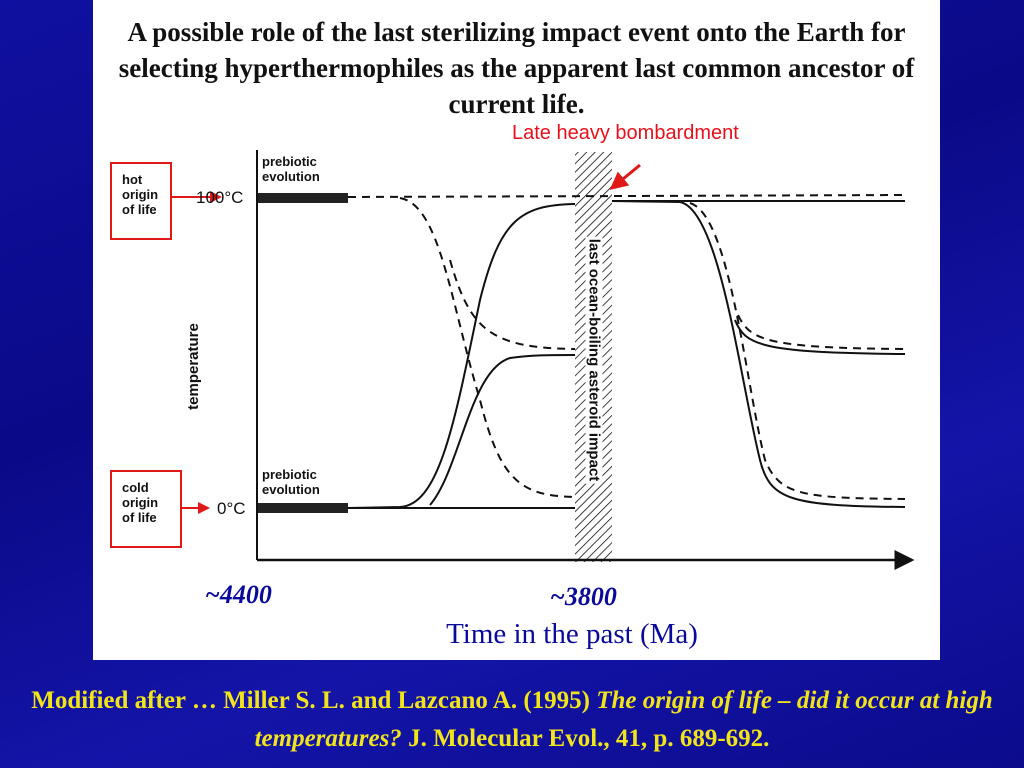  I want to click on bombardment-arrow, so click(625, 176).